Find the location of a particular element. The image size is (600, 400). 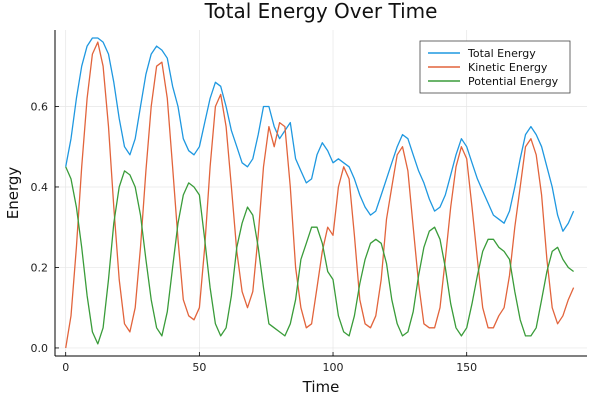

x-tick-label: 0 is located at coordinates (65, 367).